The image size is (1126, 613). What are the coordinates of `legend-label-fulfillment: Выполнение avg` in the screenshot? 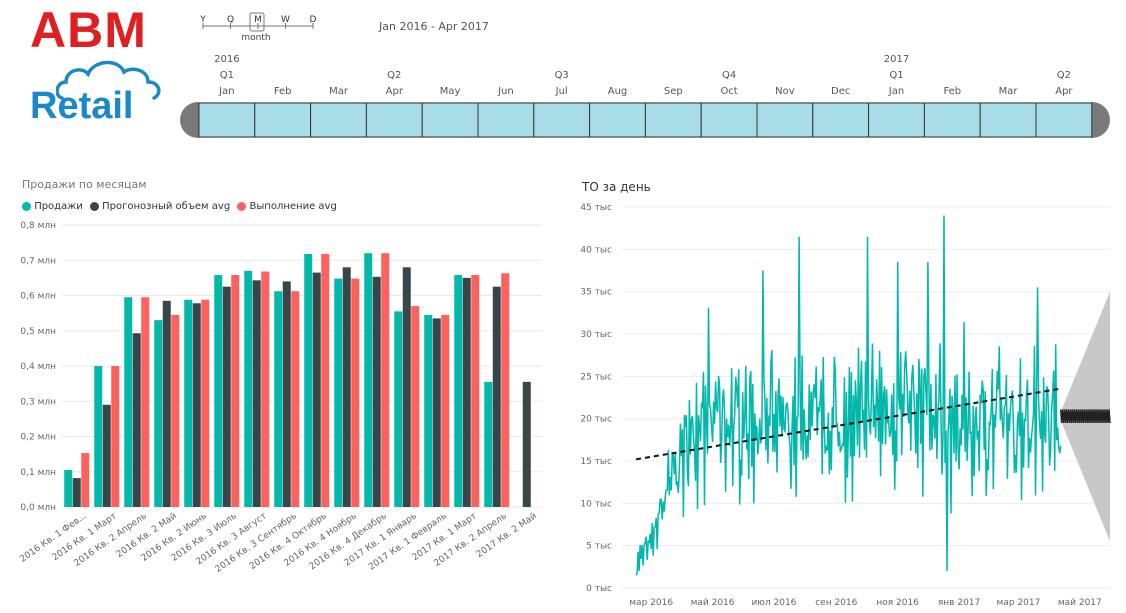 It's located at (293, 206).